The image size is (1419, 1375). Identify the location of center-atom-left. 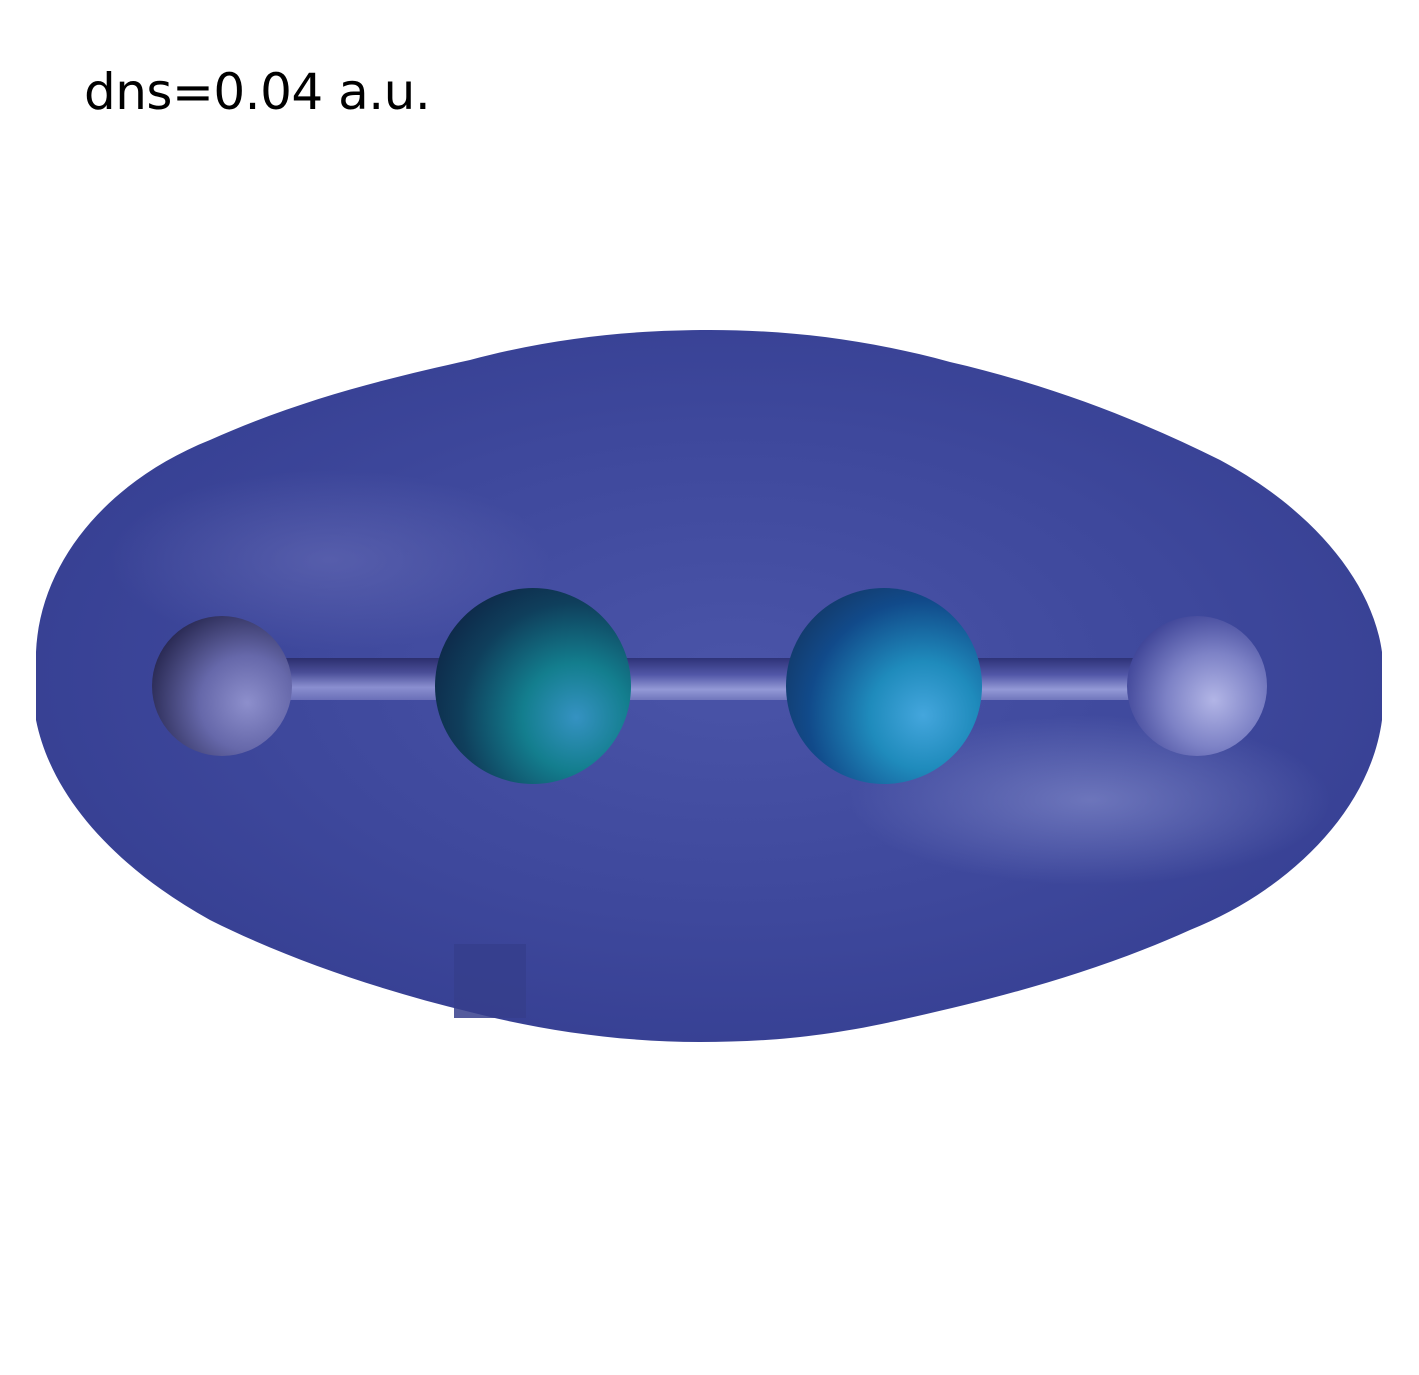
(533, 686).